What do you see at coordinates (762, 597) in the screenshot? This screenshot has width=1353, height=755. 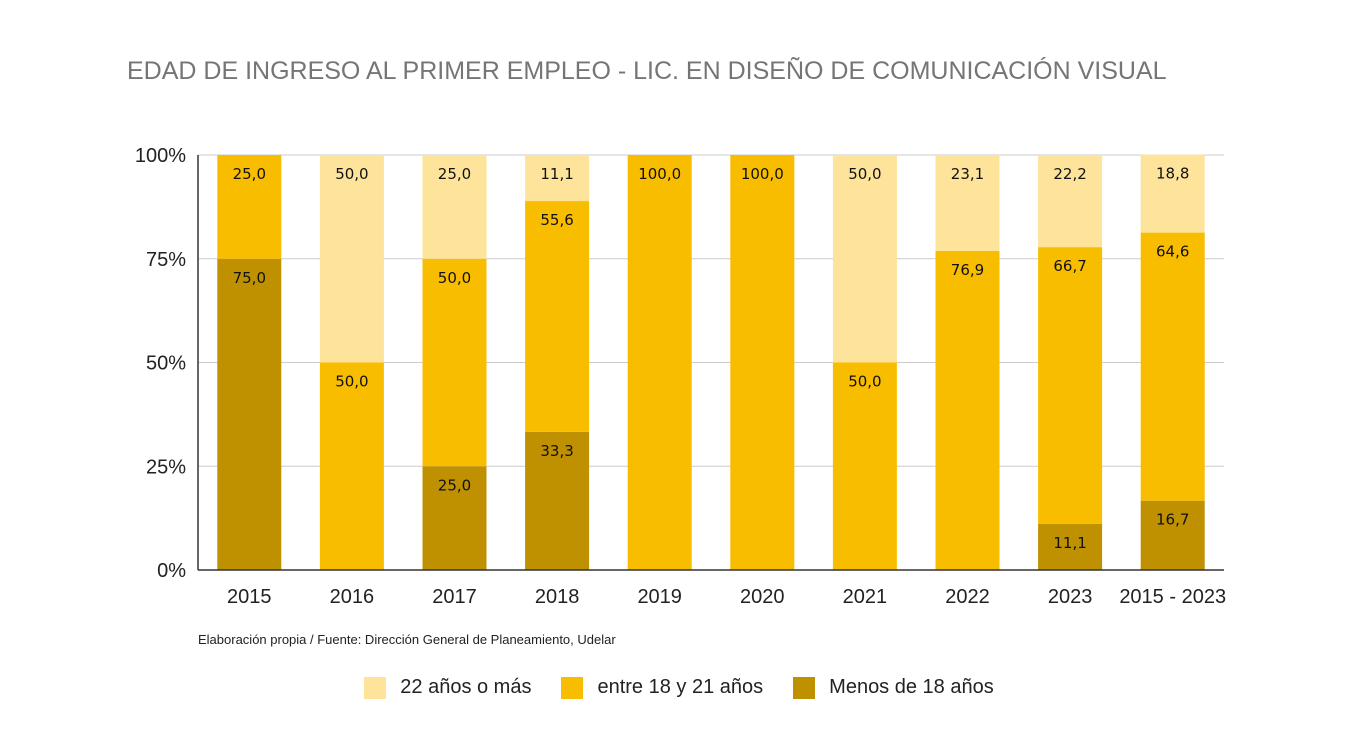 I see `x-tick-label: 2020` at bounding box center [762, 597].